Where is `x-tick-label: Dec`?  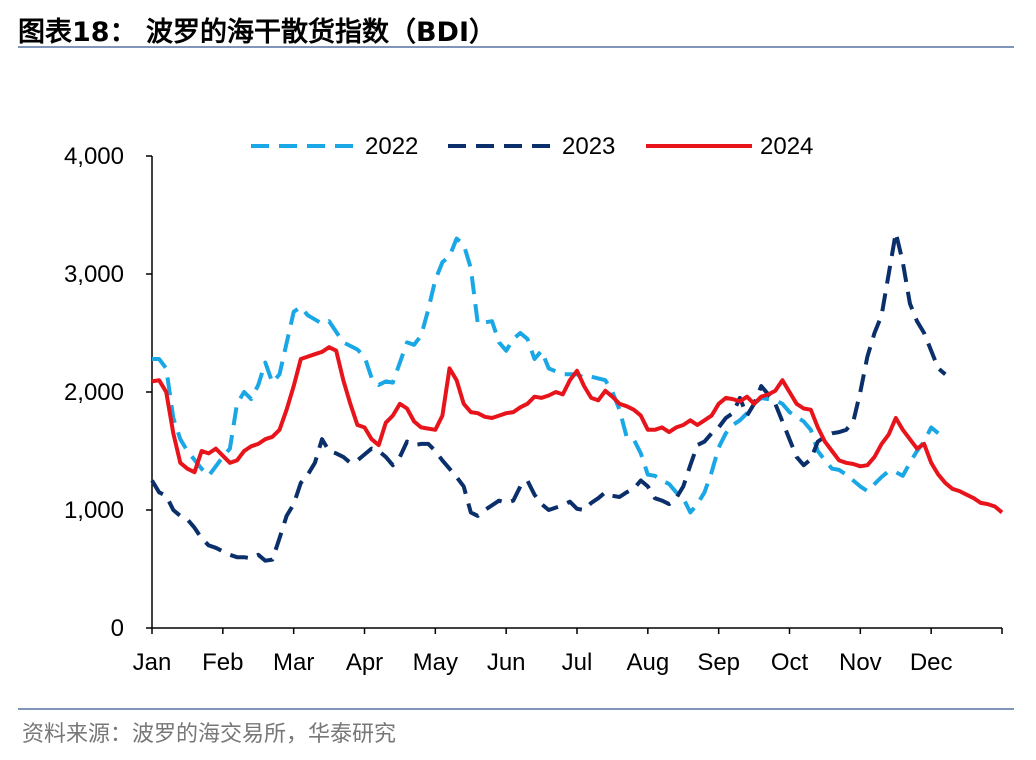 x-tick-label: Dec is located at coordinates (931, 662).